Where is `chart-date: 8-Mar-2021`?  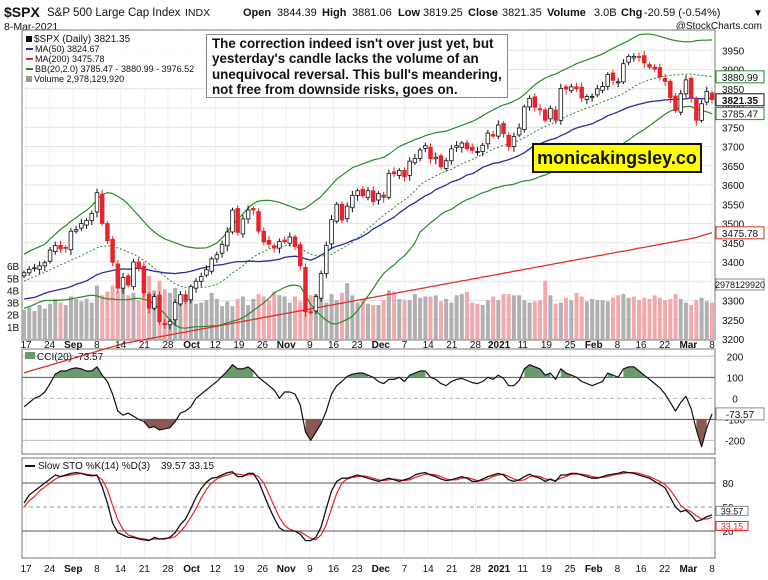
chart-date: 8-Mar-2021 is located at coordinates (31, 27).